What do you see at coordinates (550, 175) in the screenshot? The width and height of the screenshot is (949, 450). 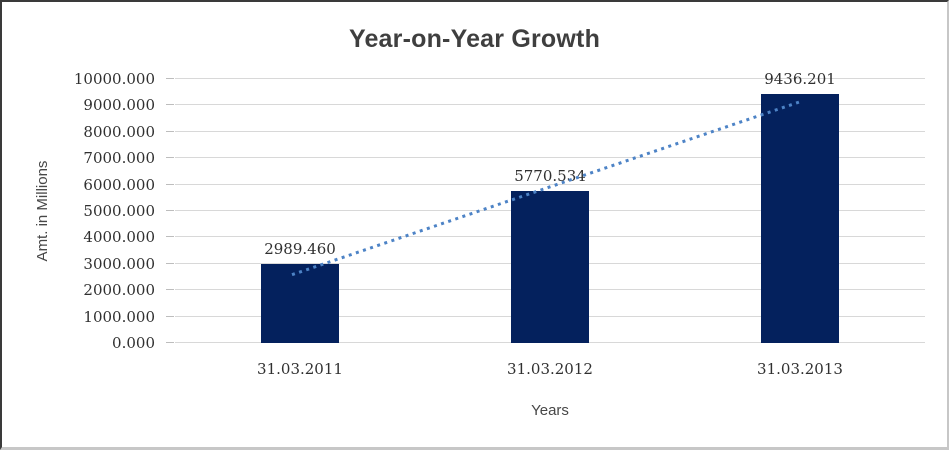 I see `bar-value-label: 5770.534` at bounding box center [550, 175].